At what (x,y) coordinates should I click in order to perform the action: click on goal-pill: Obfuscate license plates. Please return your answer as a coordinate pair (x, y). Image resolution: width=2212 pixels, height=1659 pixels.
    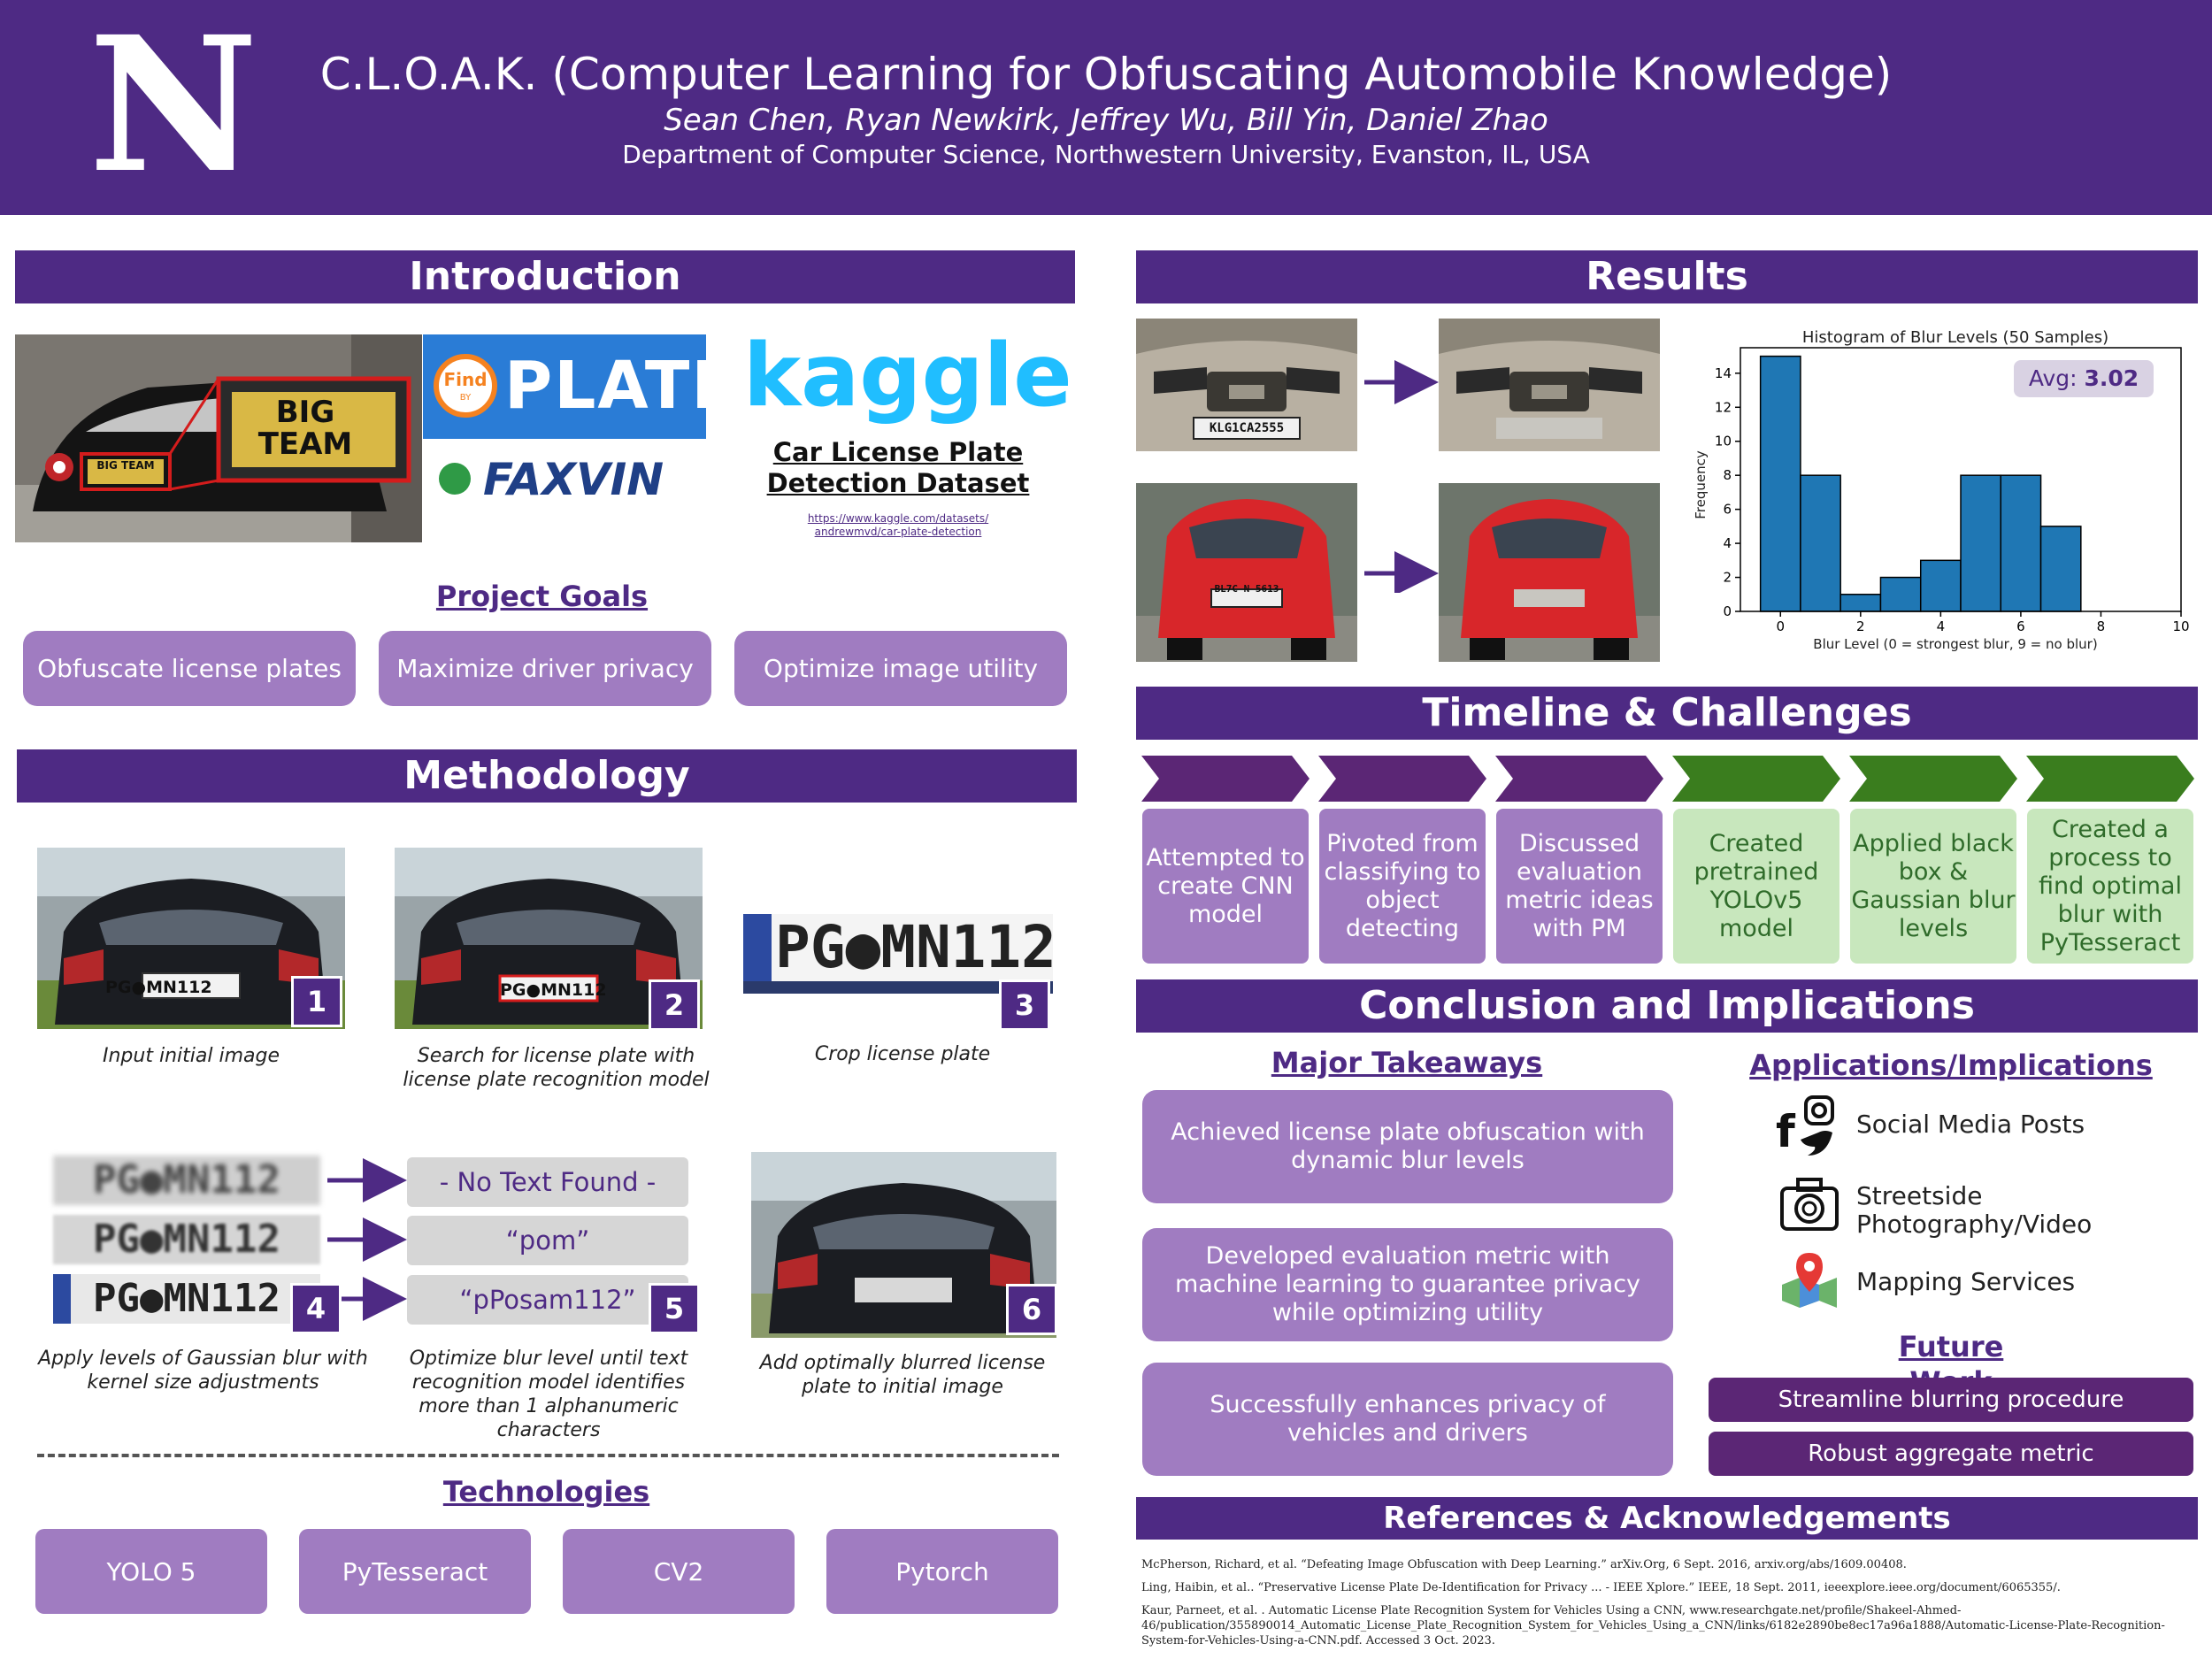
    Looking at the image, I should click on (190, 669).